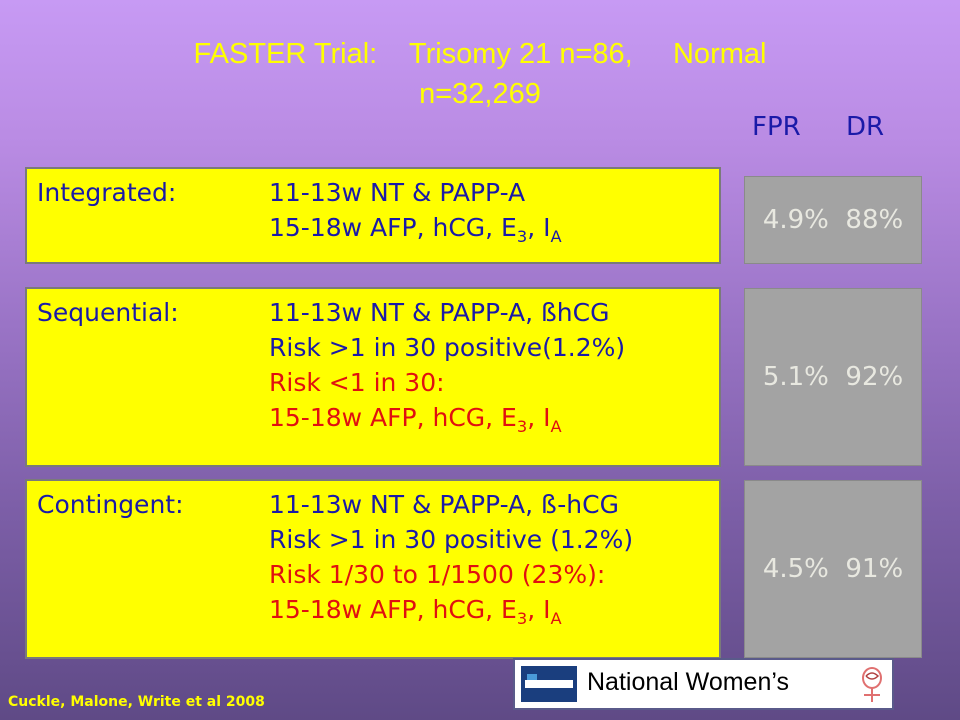 The height and width of the screenshot is (720, 960). I want to click on sequential-line-4: 15-18w AFP, hCG, E3, IA, so click(415, 419).